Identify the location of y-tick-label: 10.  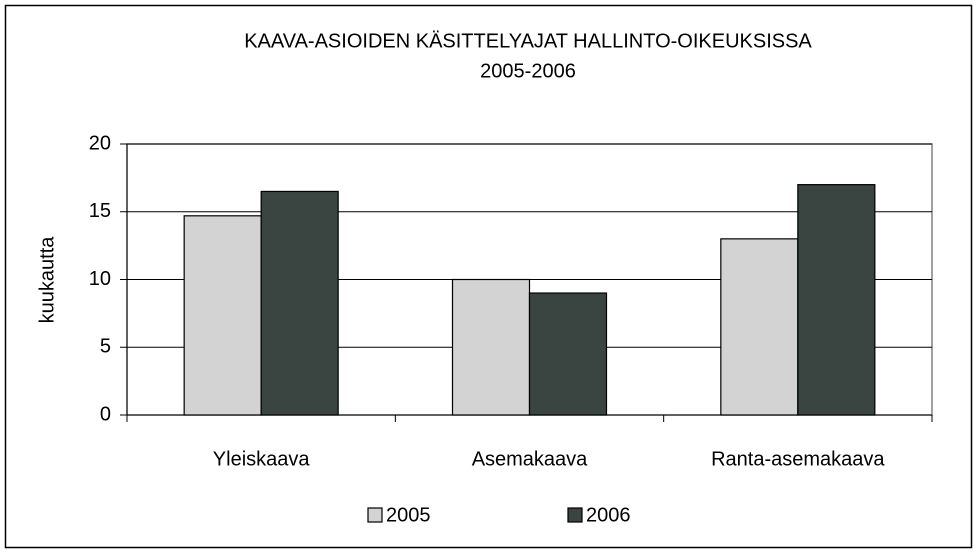
(100, 279).